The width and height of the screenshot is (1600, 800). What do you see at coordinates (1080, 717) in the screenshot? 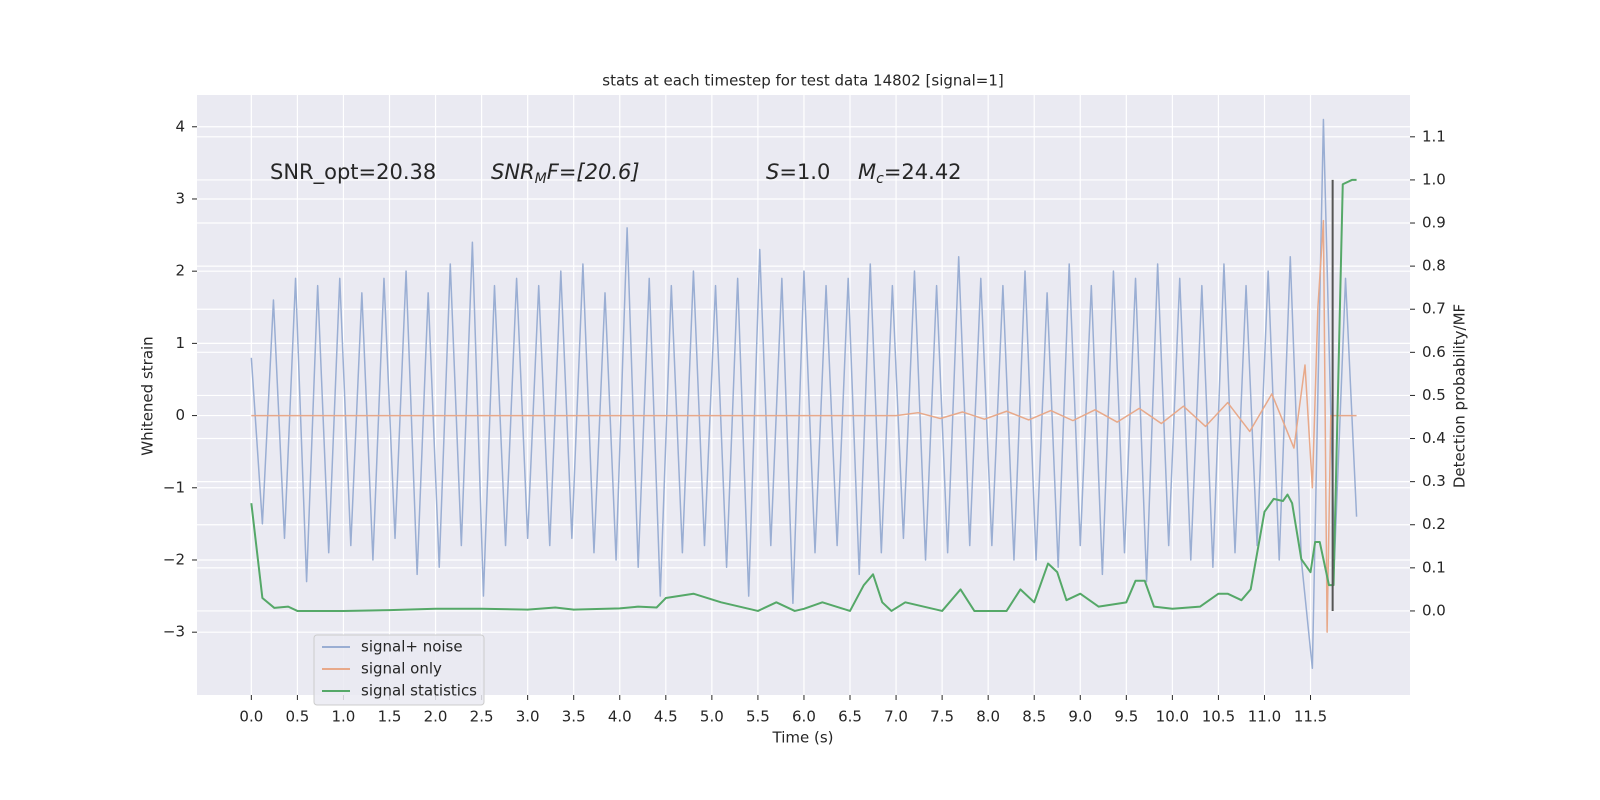
I see `x-tick-label: 9.0` at bounding box center [1080, 717].